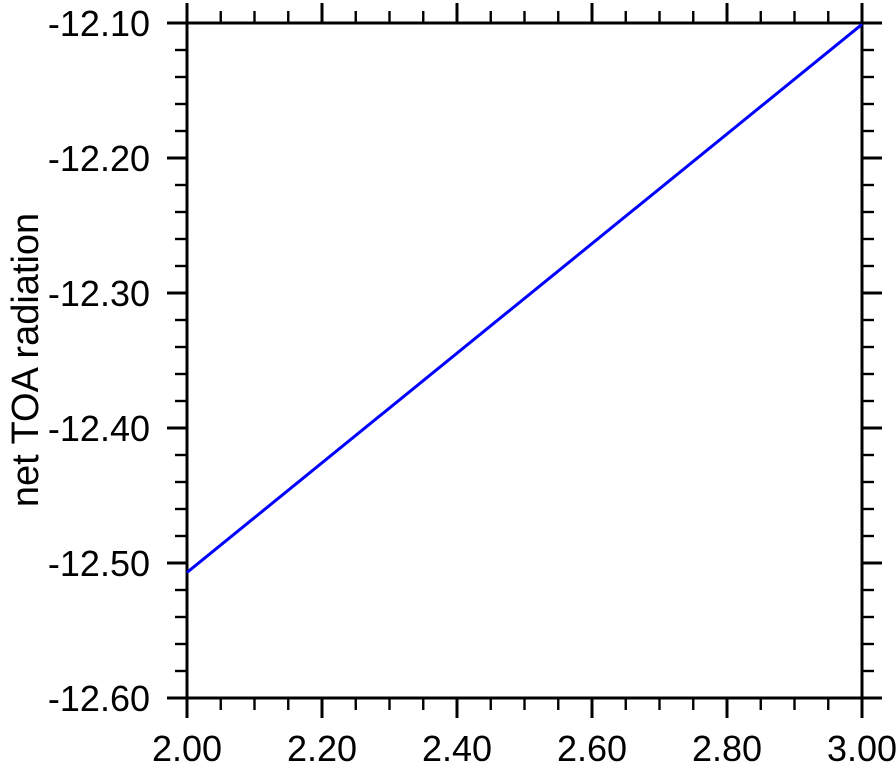 The image size is (896, 766). I want to click on y-axis-title: net TOA radiation, so click(26, 360).